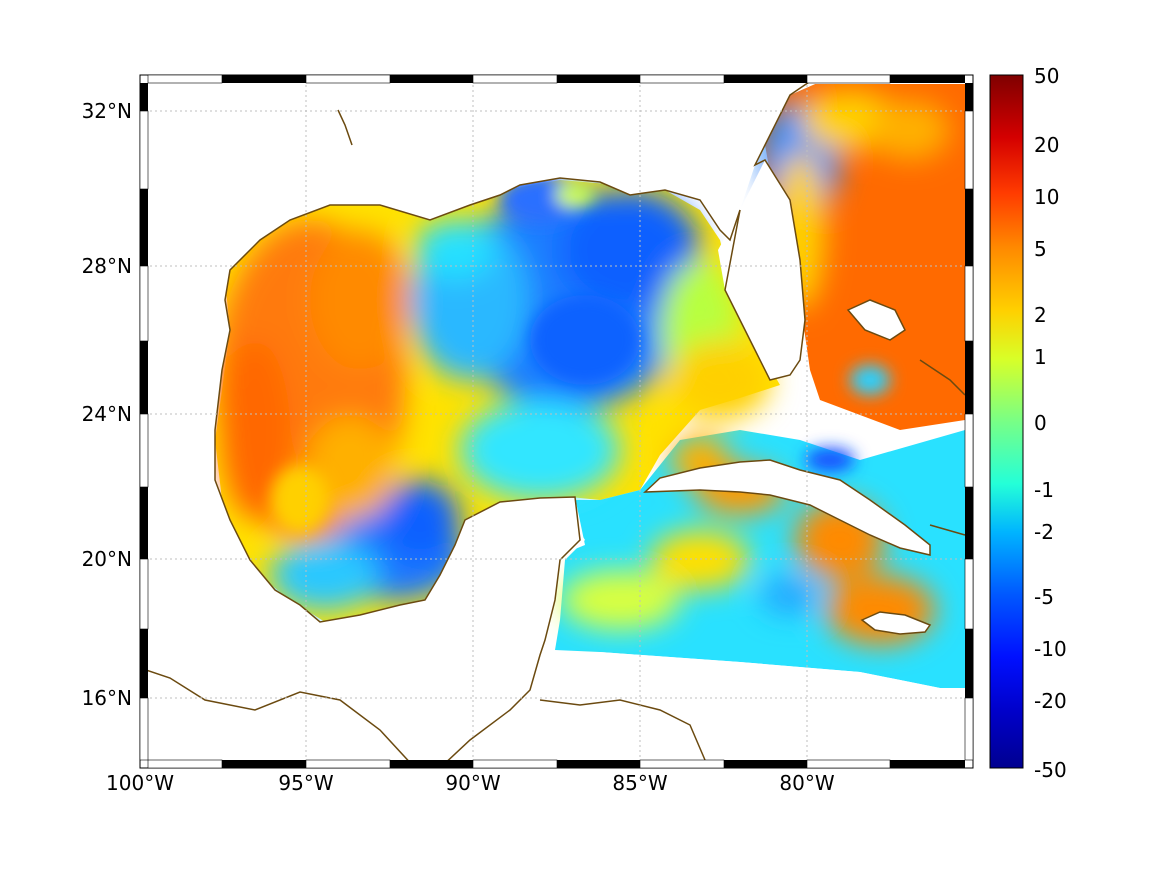  I want to click on lon-label-95w: 95°W, so click(305, 783).